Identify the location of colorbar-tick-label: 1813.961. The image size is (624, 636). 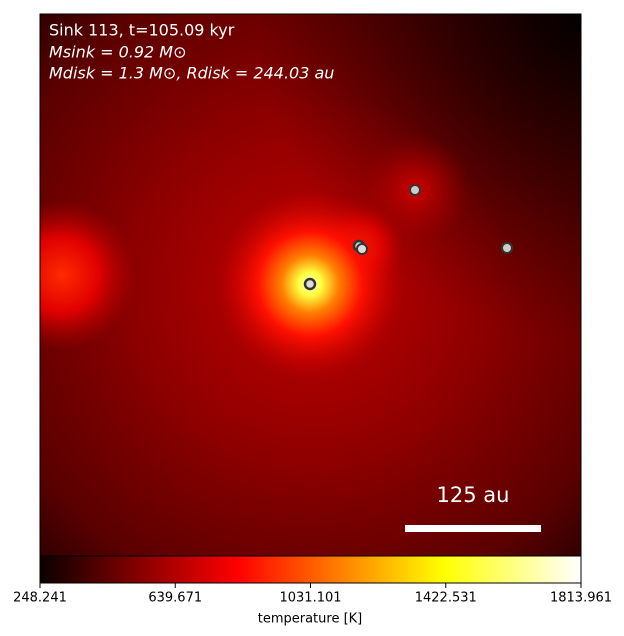
(581, 598).